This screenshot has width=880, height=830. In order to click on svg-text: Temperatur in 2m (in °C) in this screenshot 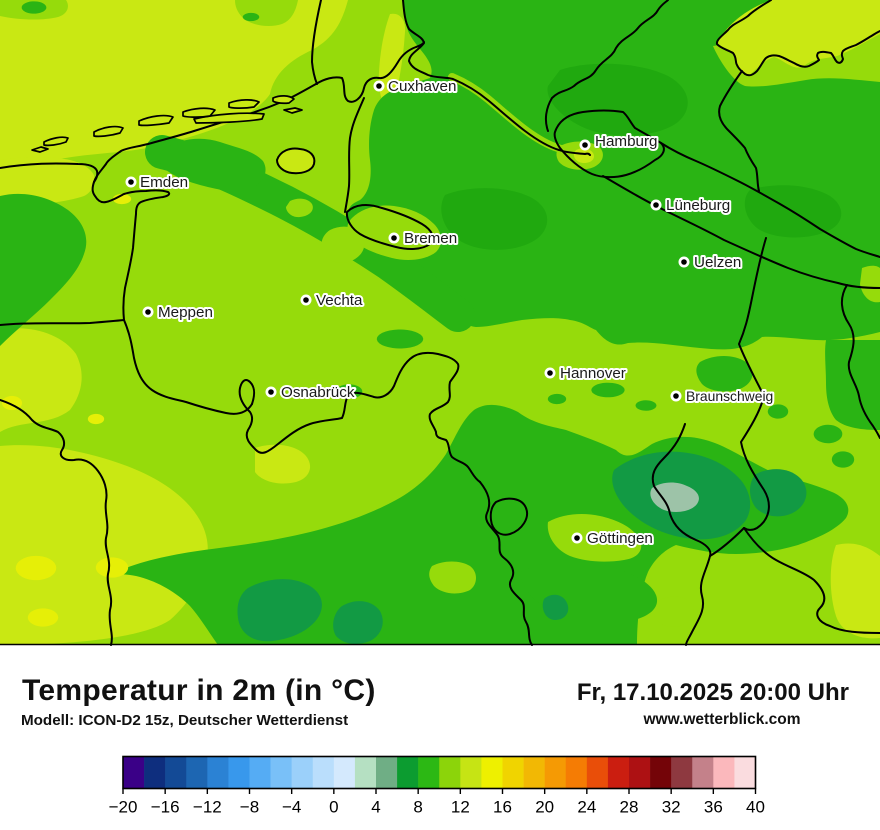, I will do `click(199, 690)`.